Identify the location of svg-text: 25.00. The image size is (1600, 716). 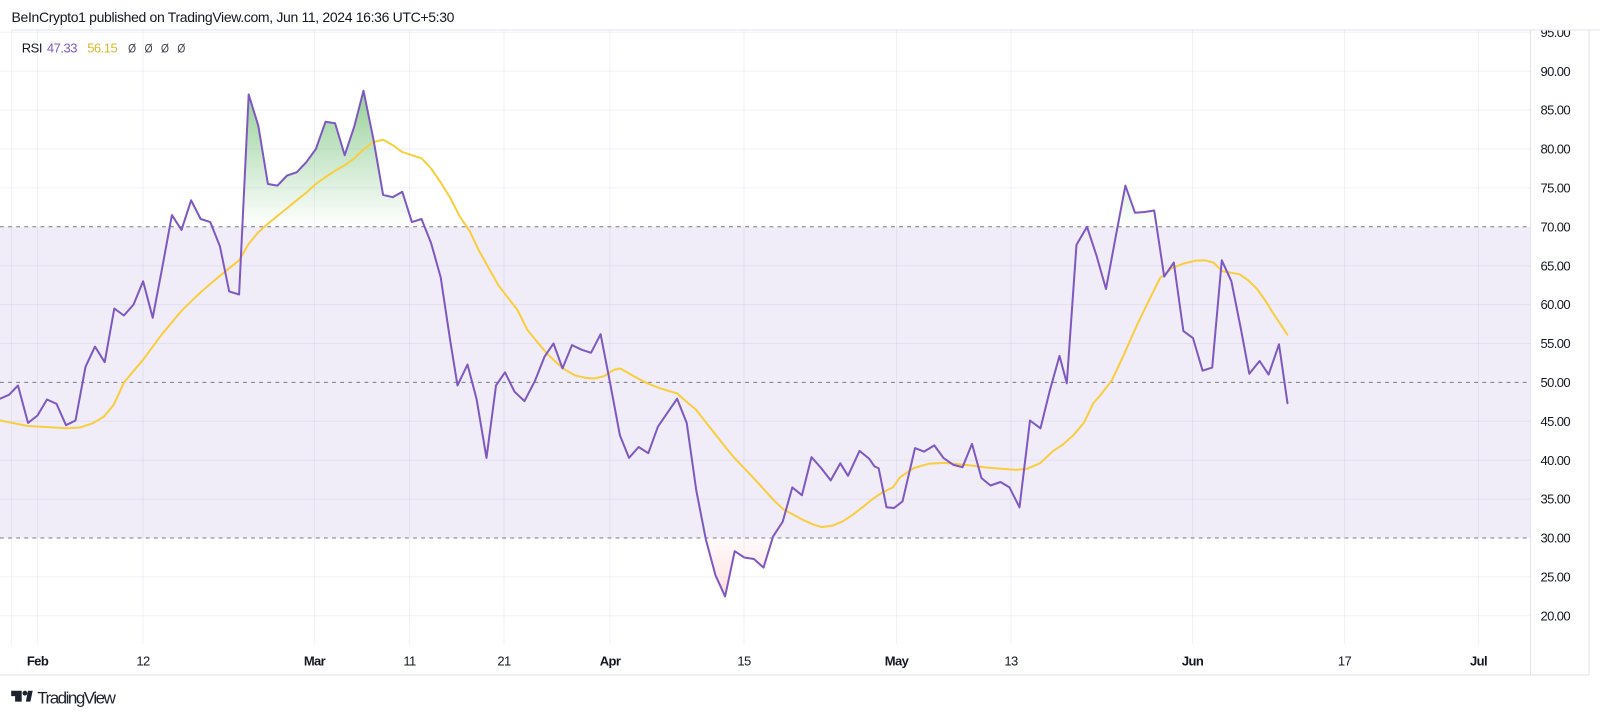
(1556, 577).